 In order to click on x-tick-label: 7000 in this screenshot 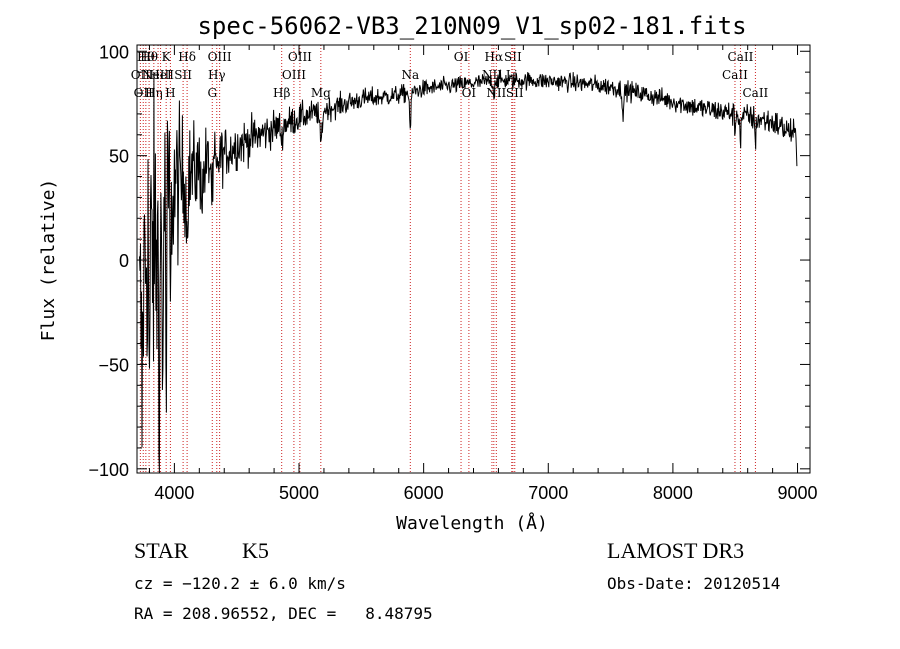, I will do `click(548, 493)`.